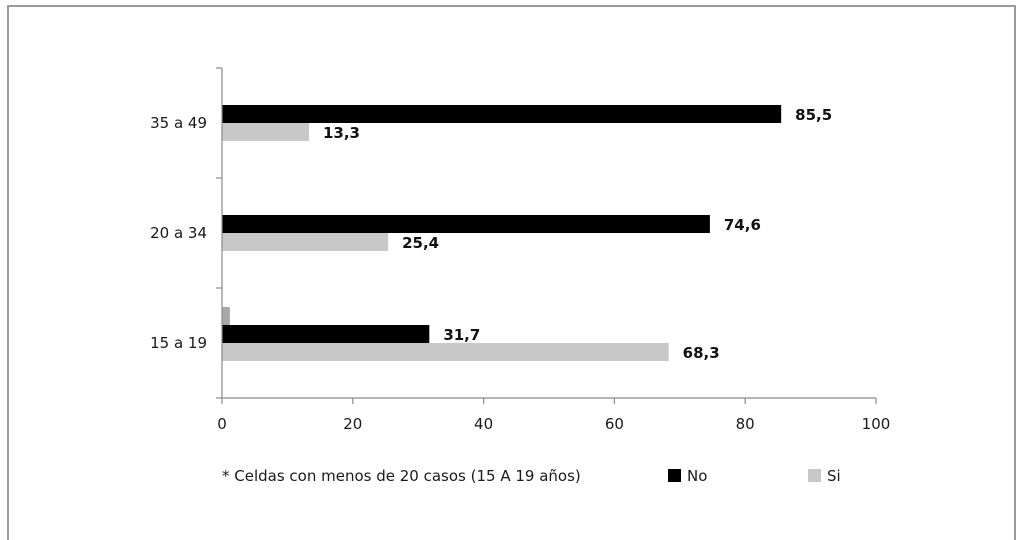 The height and width of the screenshot is (540, 1020). What do you see at coordinates (178, 343) in the screenshot?
I see `category-label-15-a-19: 15 a 19` at bounding box center [178, 343].